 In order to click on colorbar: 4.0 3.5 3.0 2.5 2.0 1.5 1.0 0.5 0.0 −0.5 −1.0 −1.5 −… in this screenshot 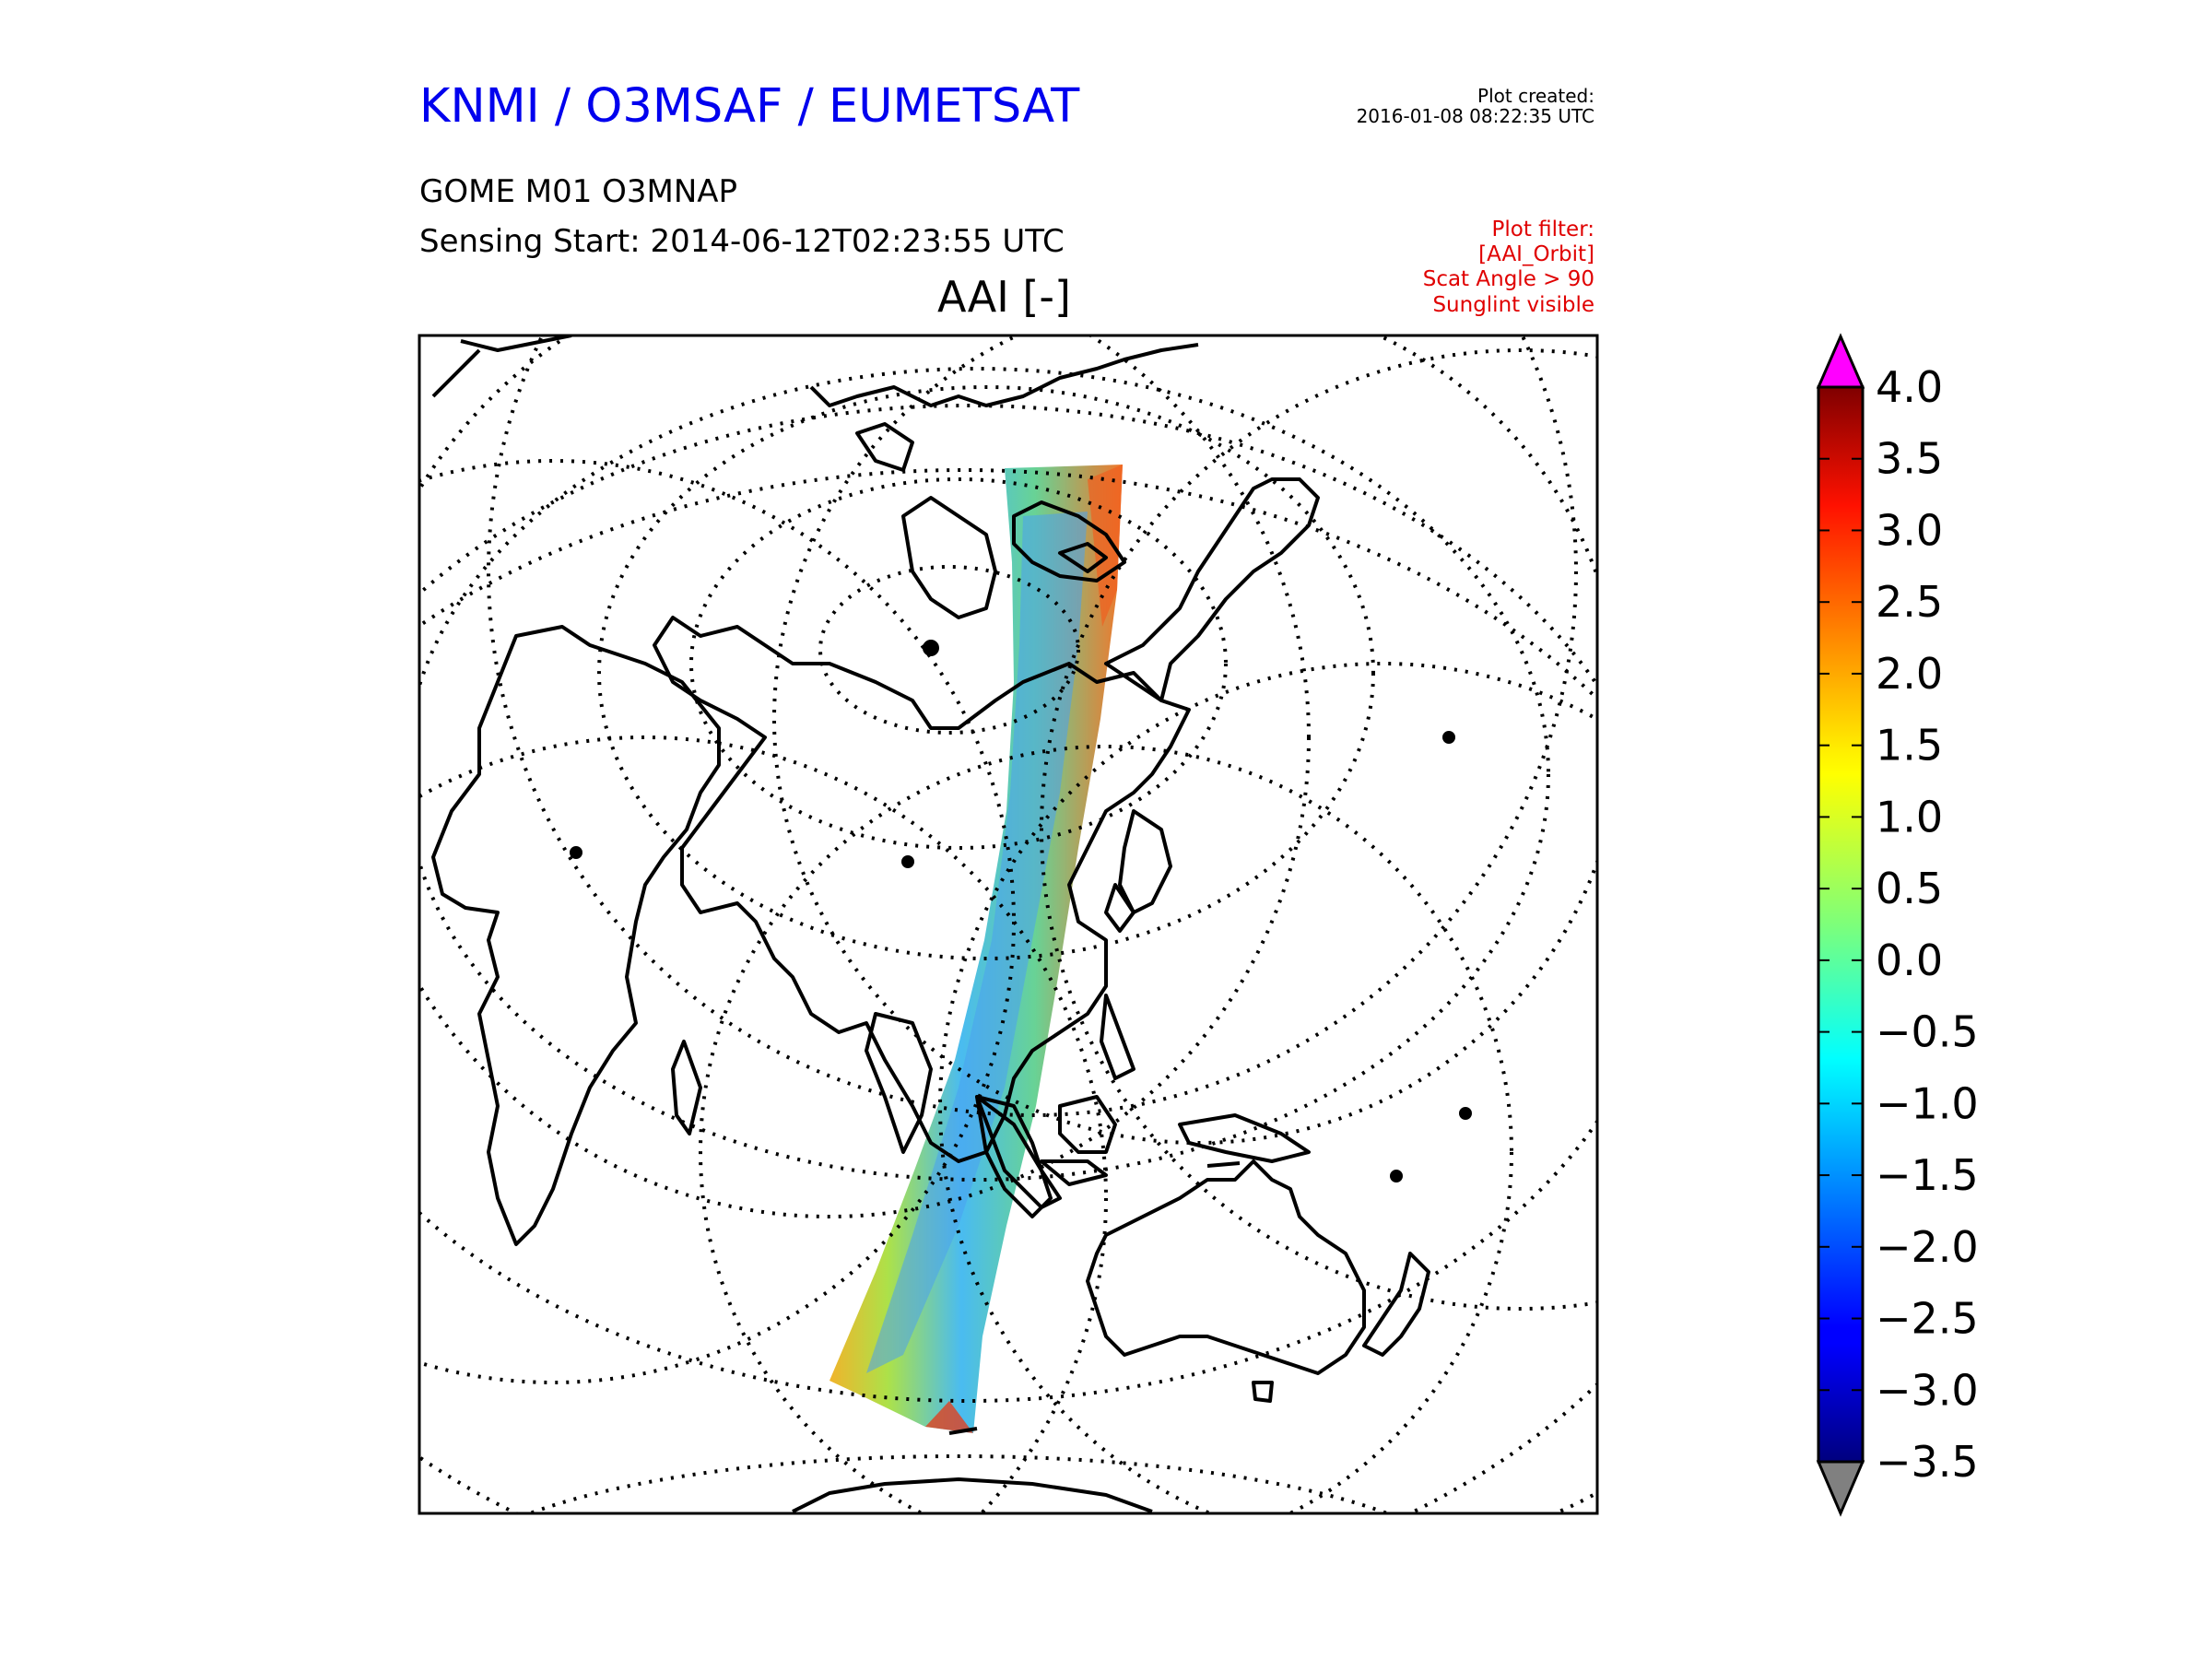, I will do `click(1897, 925)`.